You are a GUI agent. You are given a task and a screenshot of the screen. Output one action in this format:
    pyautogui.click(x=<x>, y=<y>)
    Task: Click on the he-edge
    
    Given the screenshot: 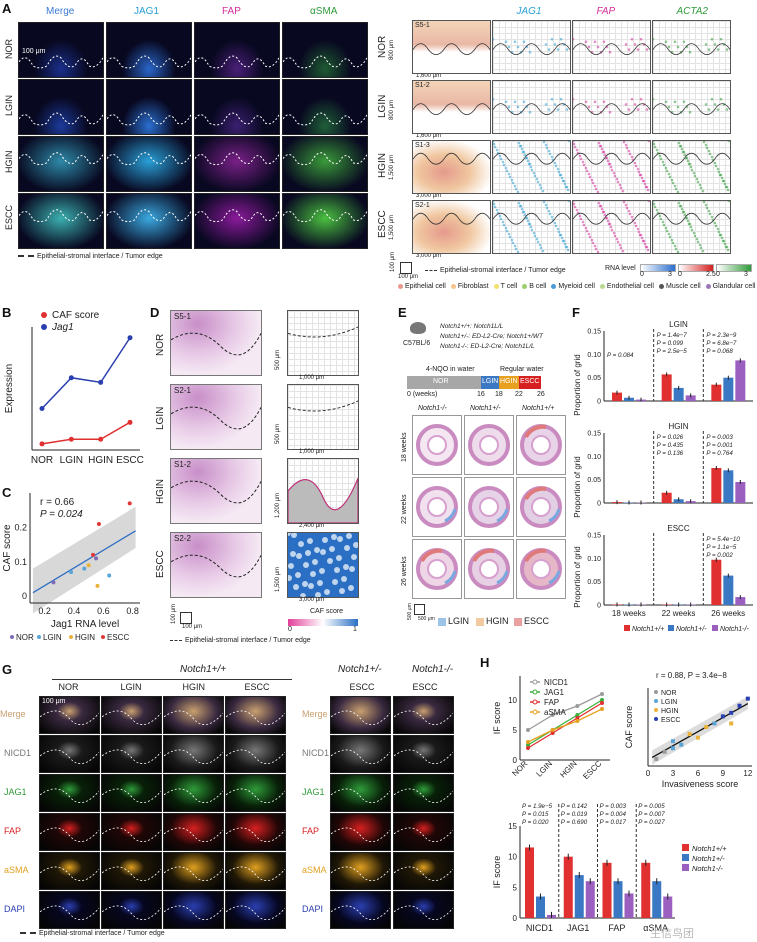 What is the action you would take?
    pyautogui.click(x=216, y=344)
    